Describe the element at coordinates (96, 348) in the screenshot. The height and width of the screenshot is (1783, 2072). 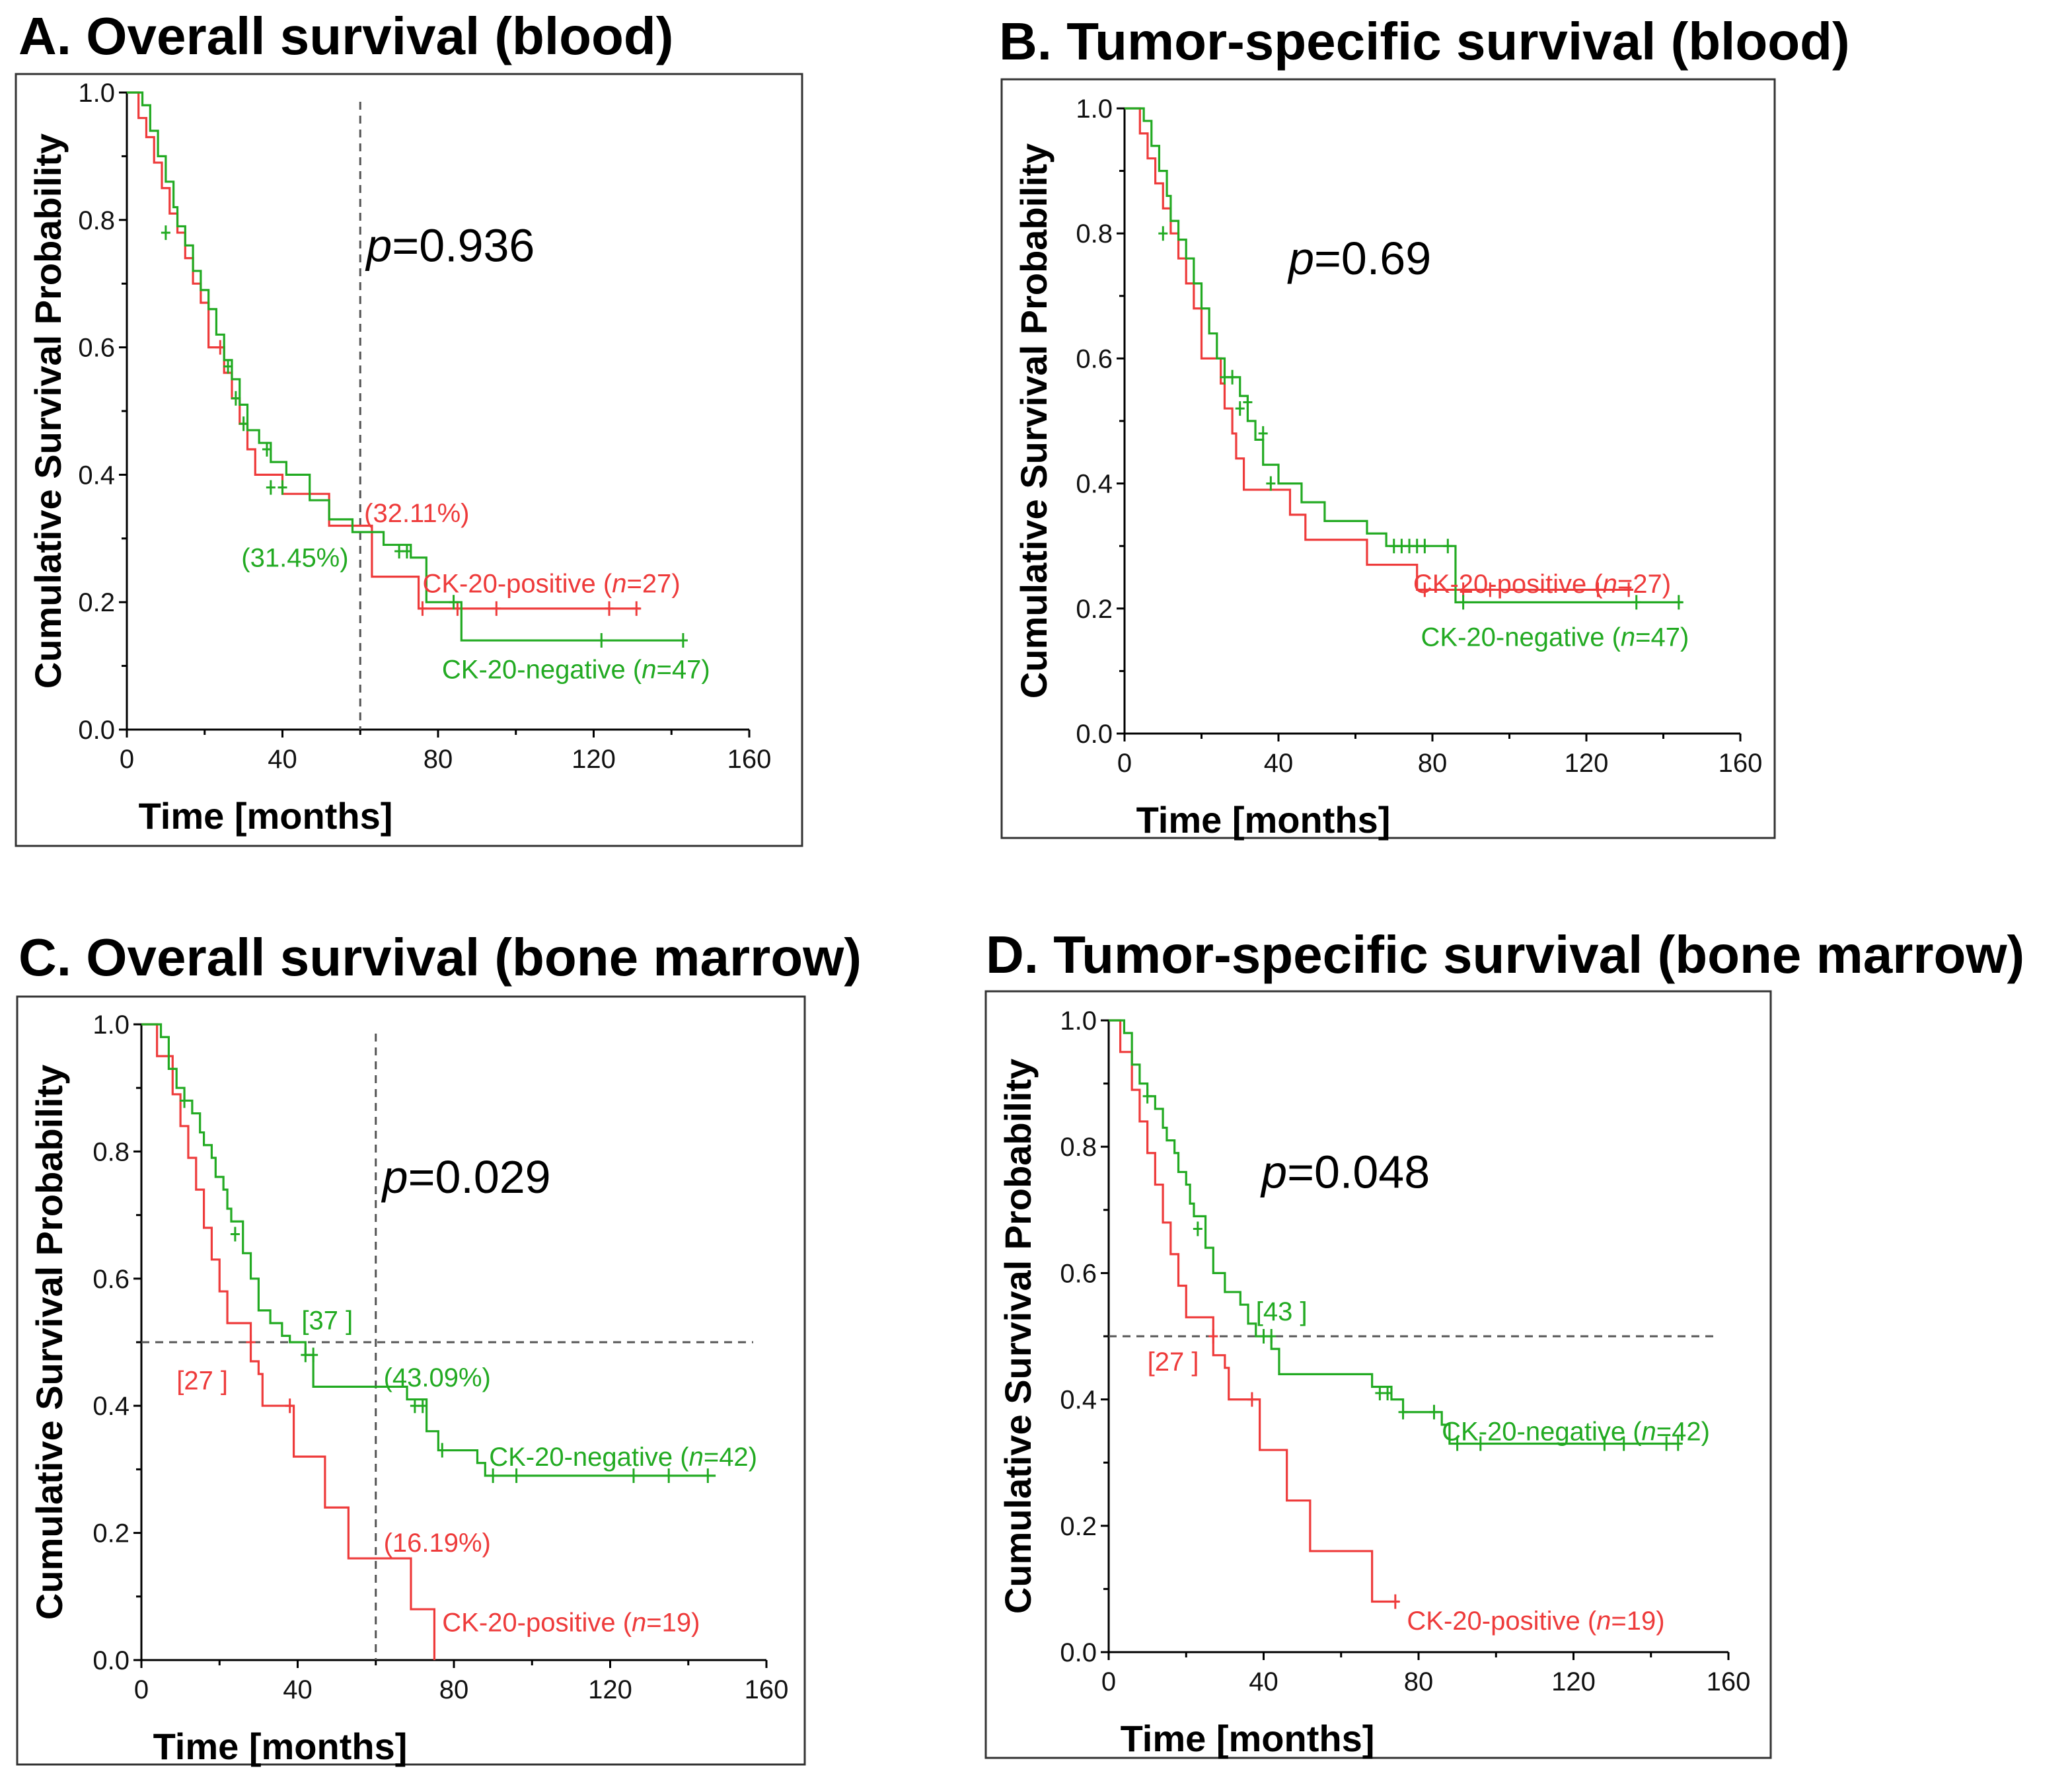
I see `y-tick-label: 0.6` at that location.